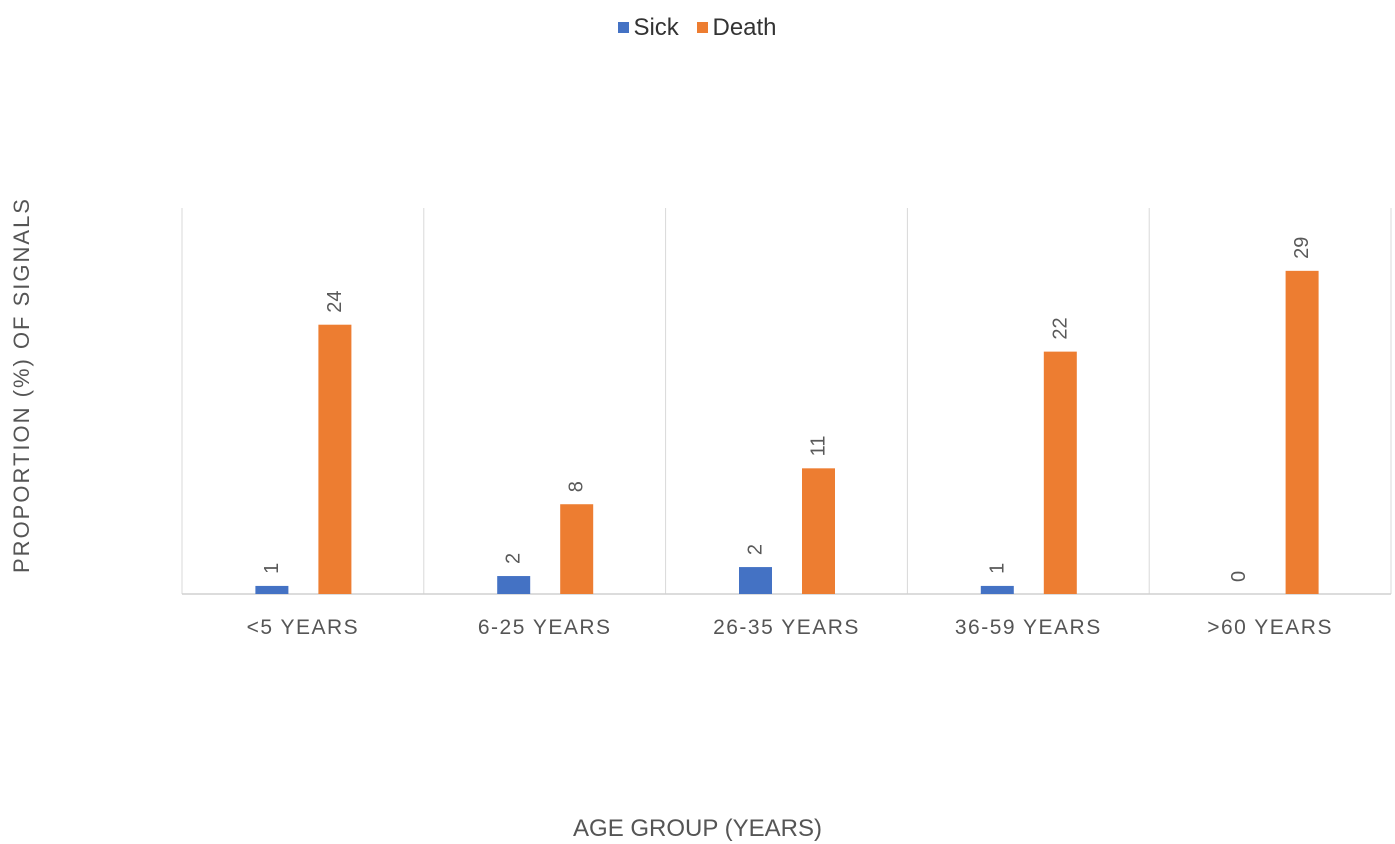 This screenshot has height=844, width=1395. What do you see at coordinates (1060, 328) in the screenshot?
I see `data-label-death: 22` at bounding box center [1060, 328].